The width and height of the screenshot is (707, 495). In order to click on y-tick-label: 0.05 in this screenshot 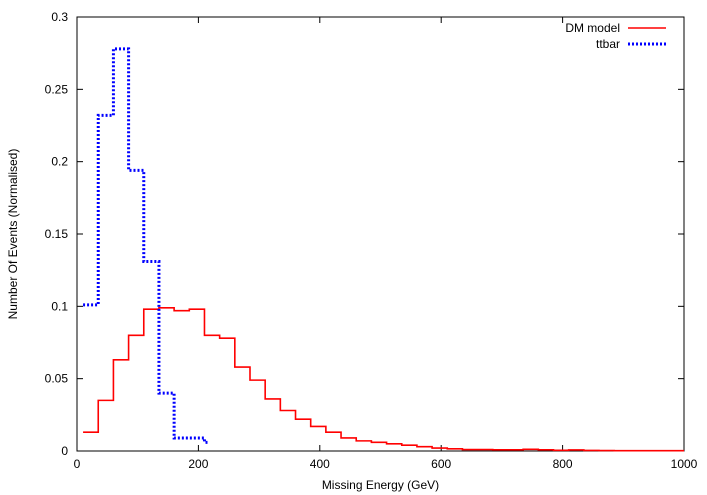, I will do `click(57, 379)`.